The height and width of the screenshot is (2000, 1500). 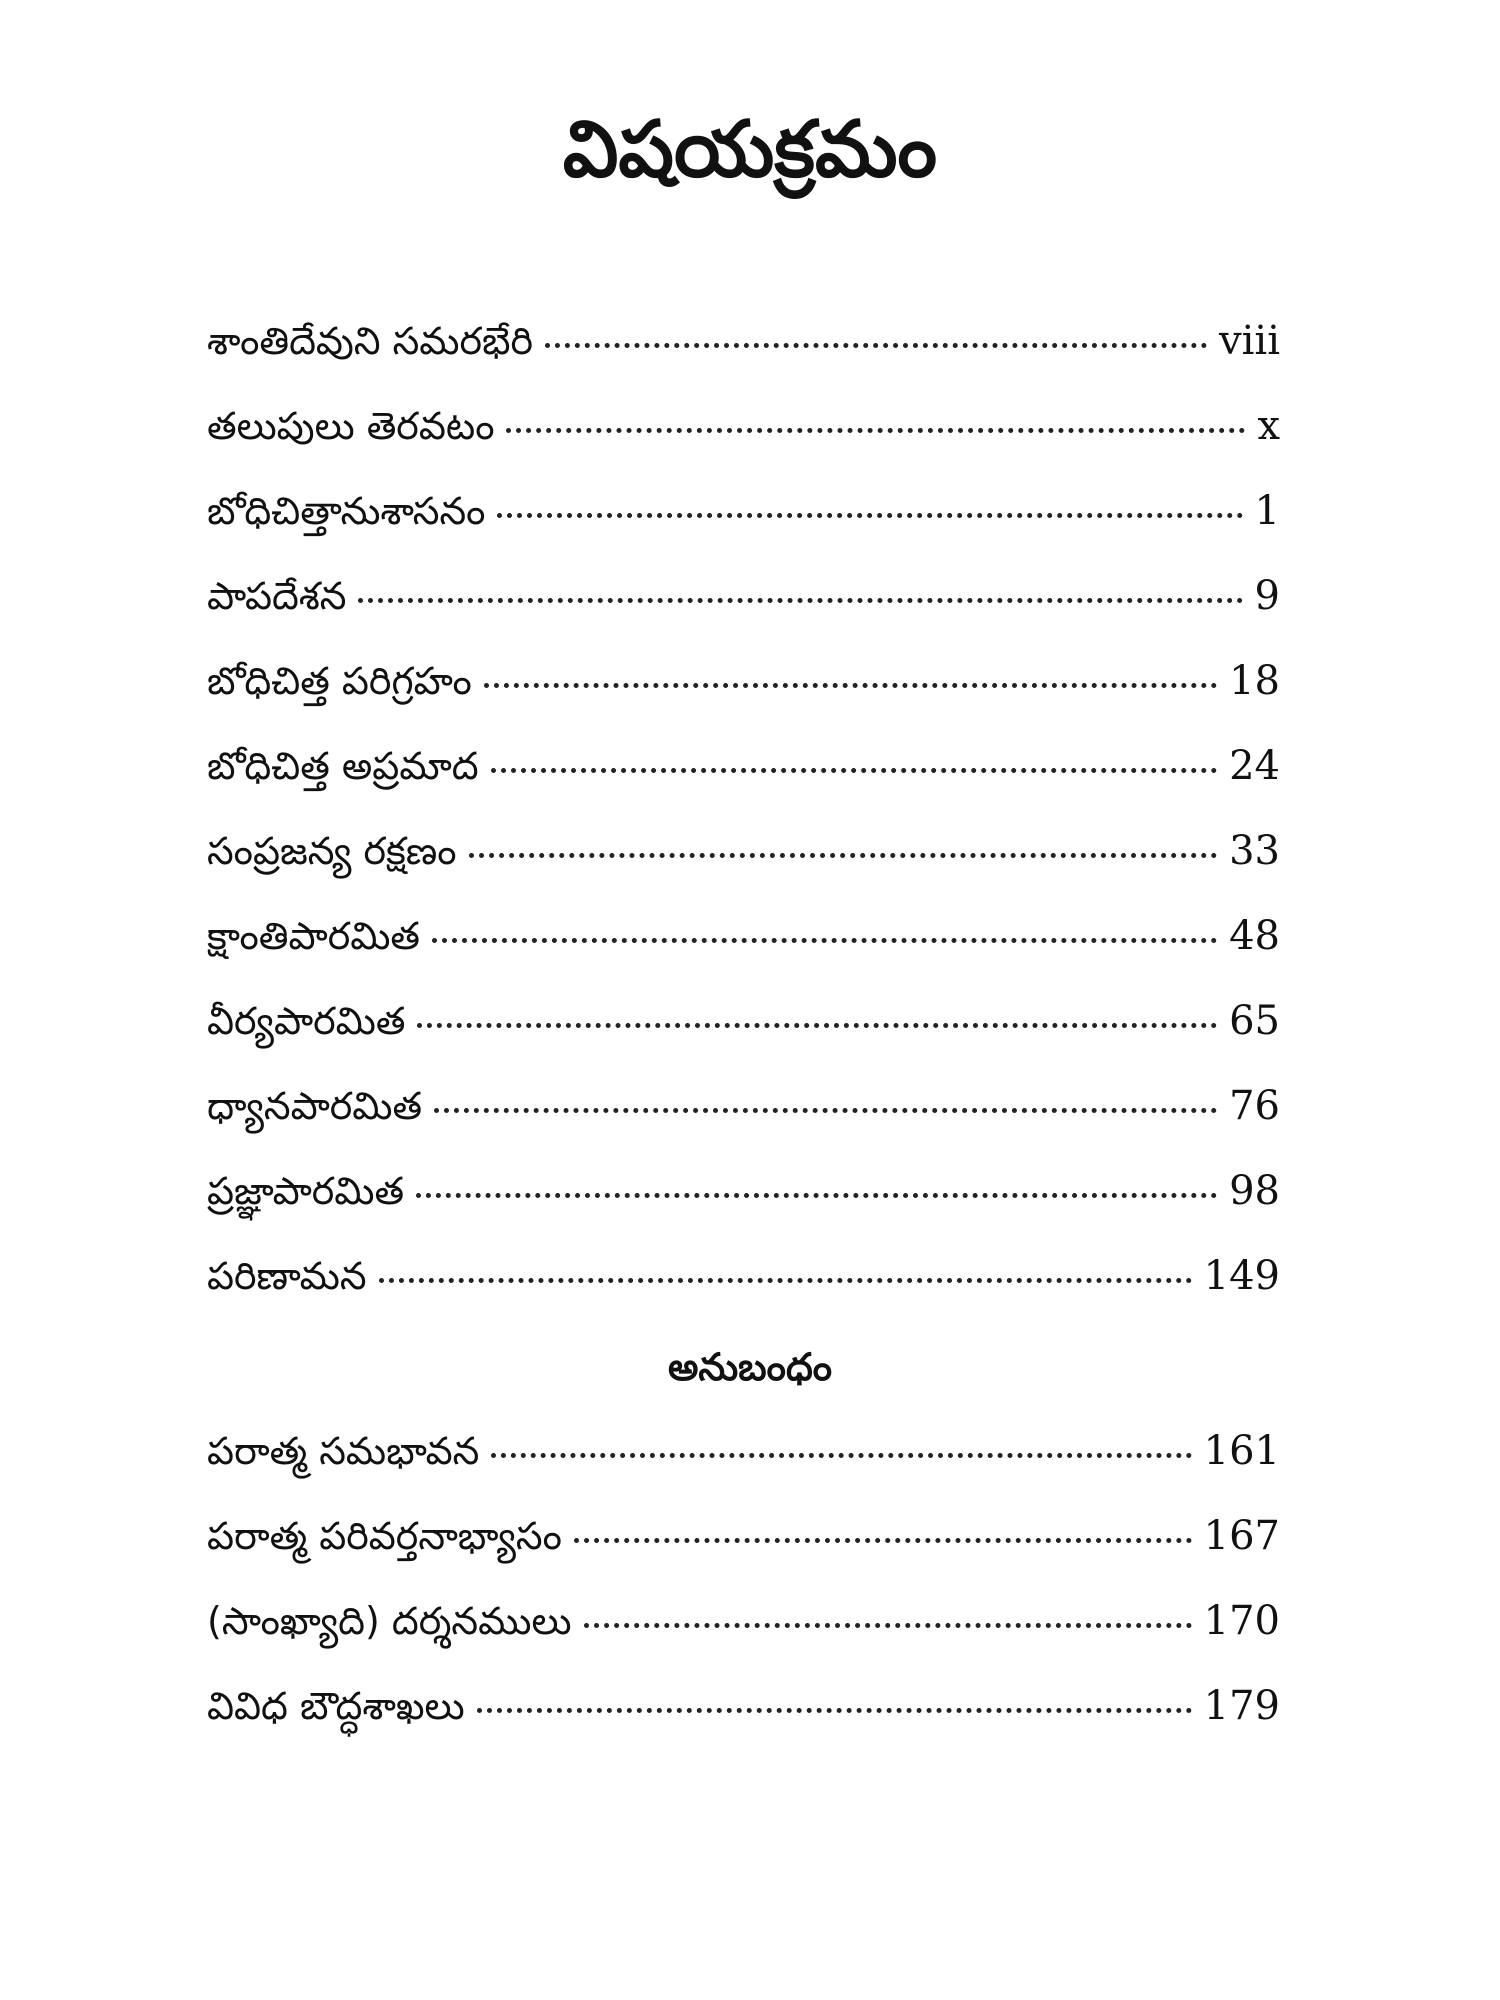 What do you see at coordinates (1268, 426) in the screenshot?
I see `toc-entry-page: x` at bounding box center [1268, 426].